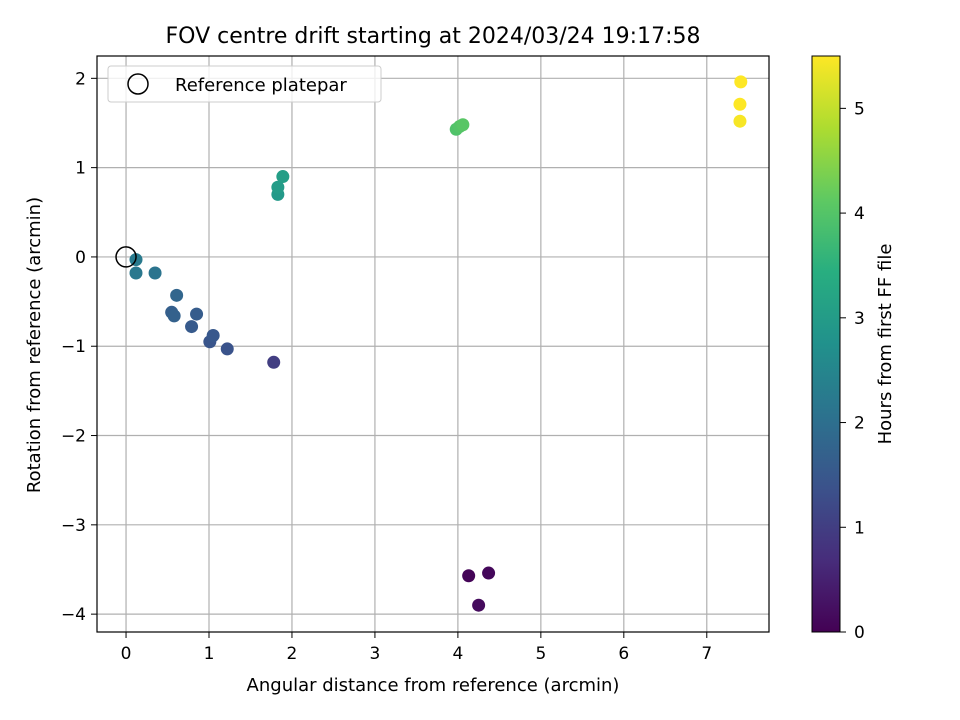 The image size is (960, 720). Describe the element at coordinates (126, 654) in the screenshot. I see `x-tick-label: 0` at that location.